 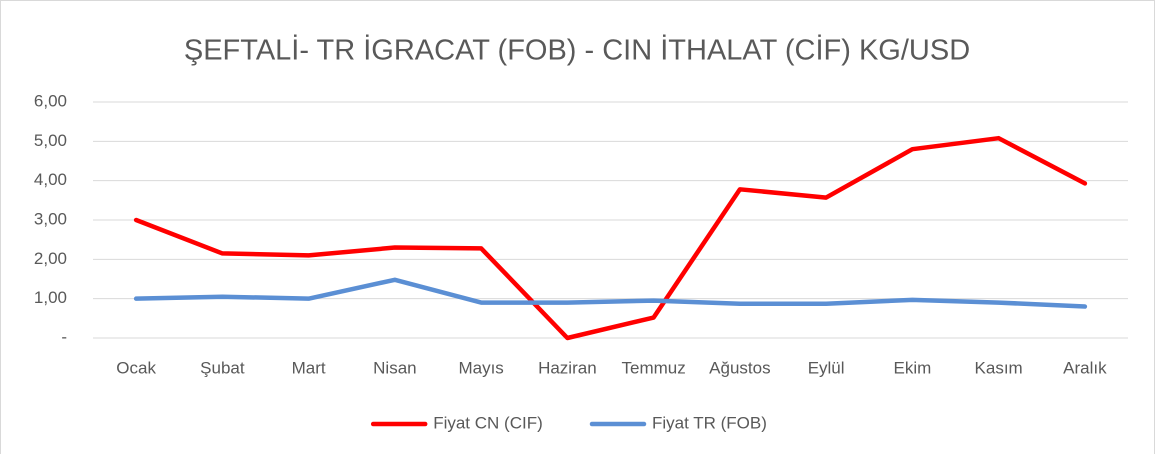 I want to click on y-tick-label: 1,00, so click(x=50, y=297).